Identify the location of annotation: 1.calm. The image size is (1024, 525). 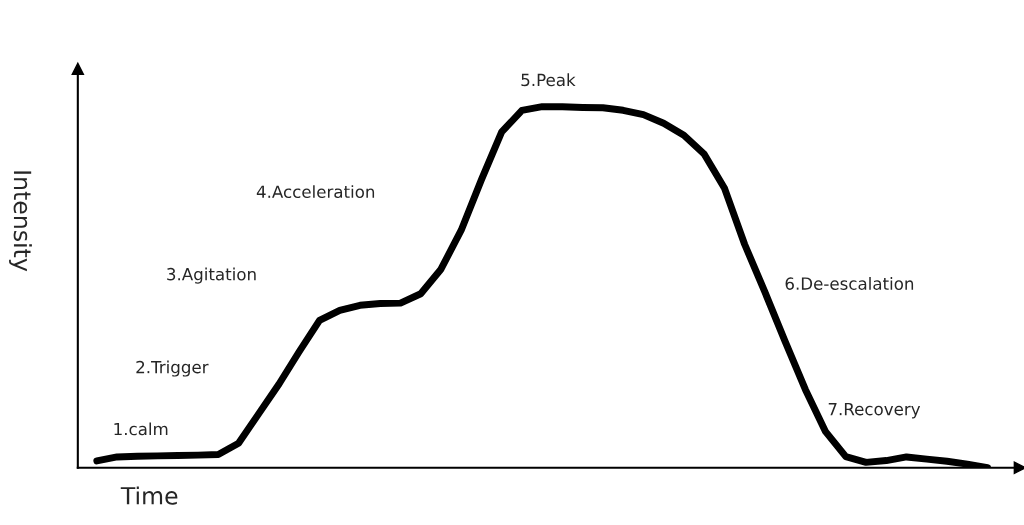
(141, 429).